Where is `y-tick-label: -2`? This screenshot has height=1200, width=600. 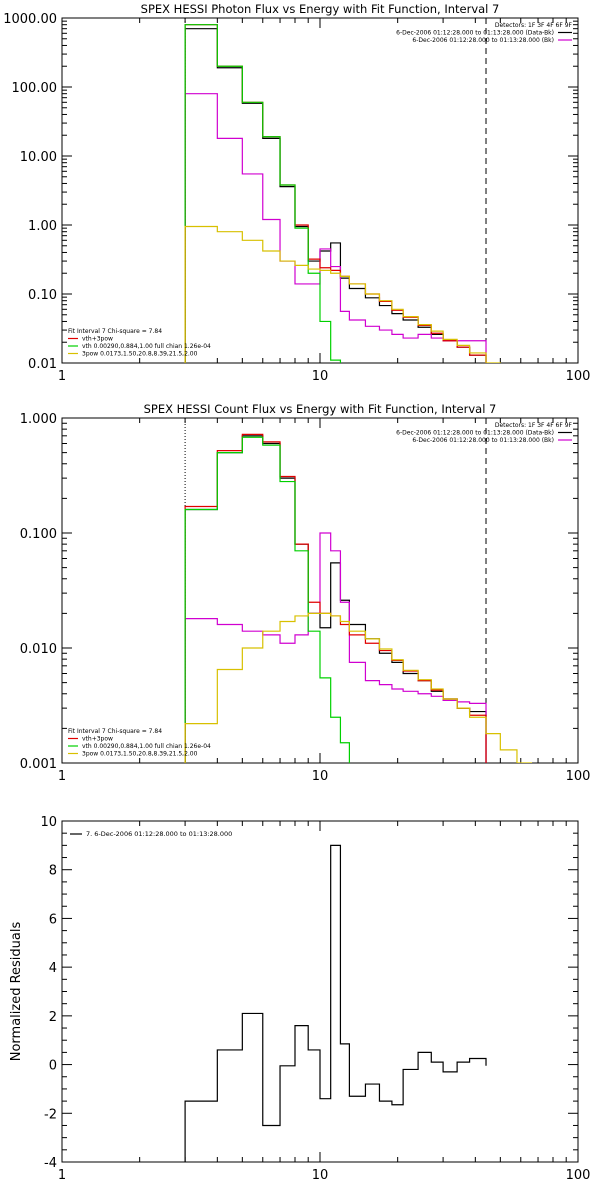
y-tick-label: -2 is located at coordinates (50, 1114).